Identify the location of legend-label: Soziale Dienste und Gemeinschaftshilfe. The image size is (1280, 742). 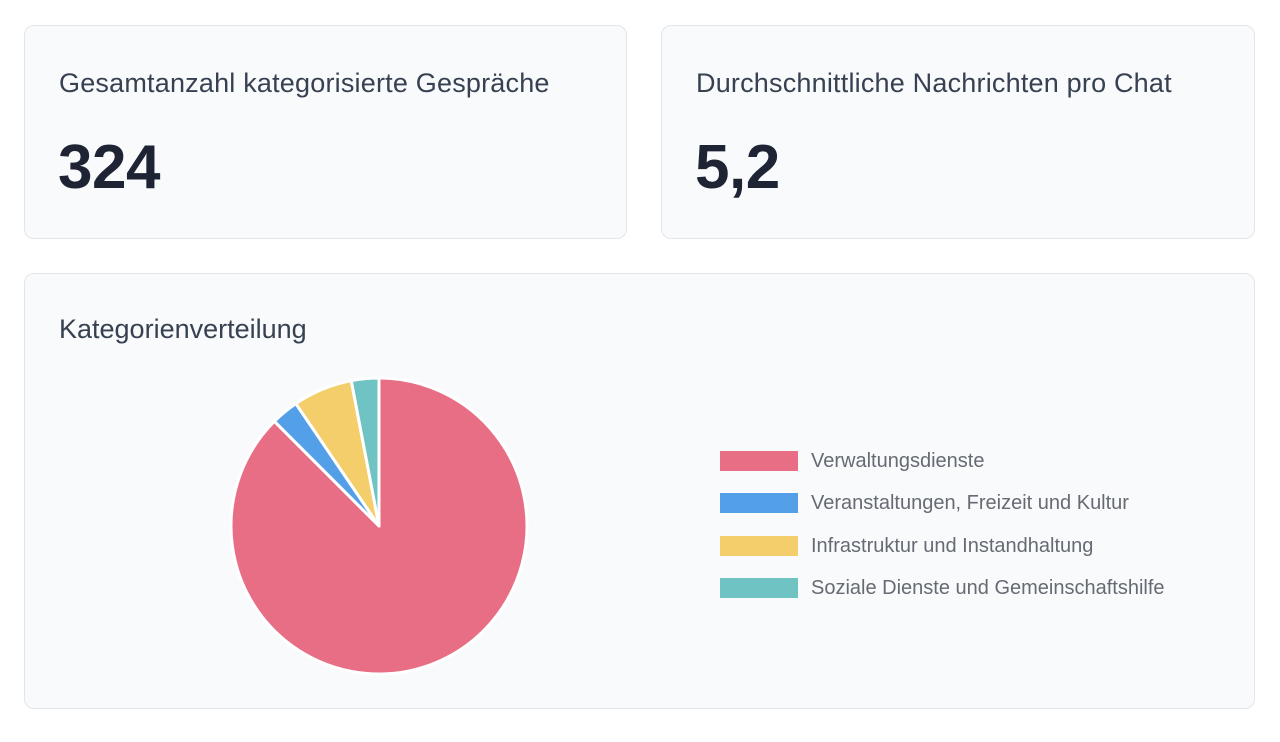
(988, 587).